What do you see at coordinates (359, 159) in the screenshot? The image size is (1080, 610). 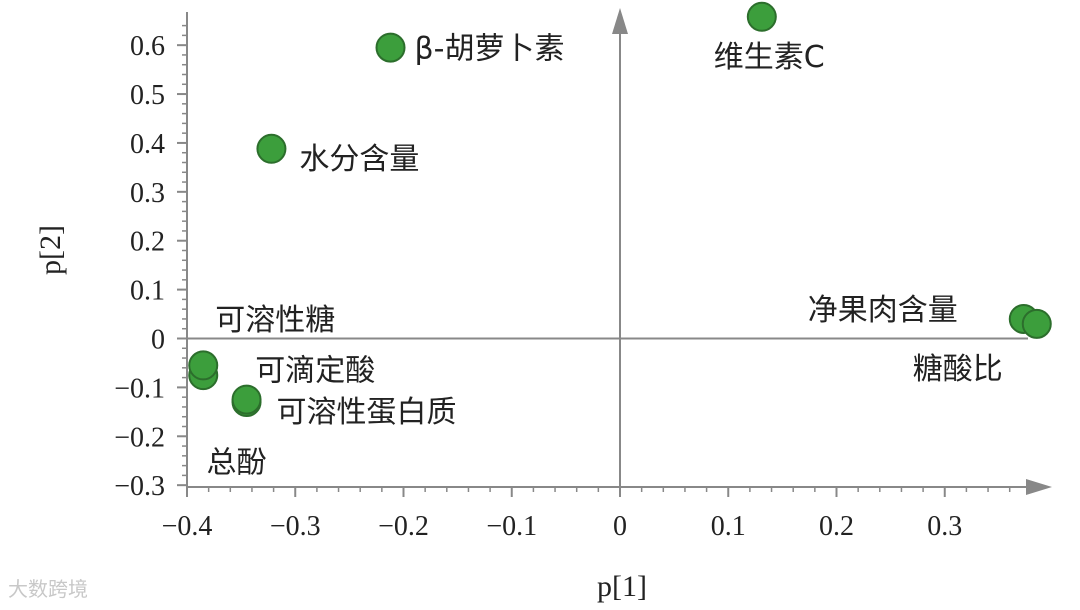 I see `data-point-label: 水分含量` at bounding box center [359, 159].